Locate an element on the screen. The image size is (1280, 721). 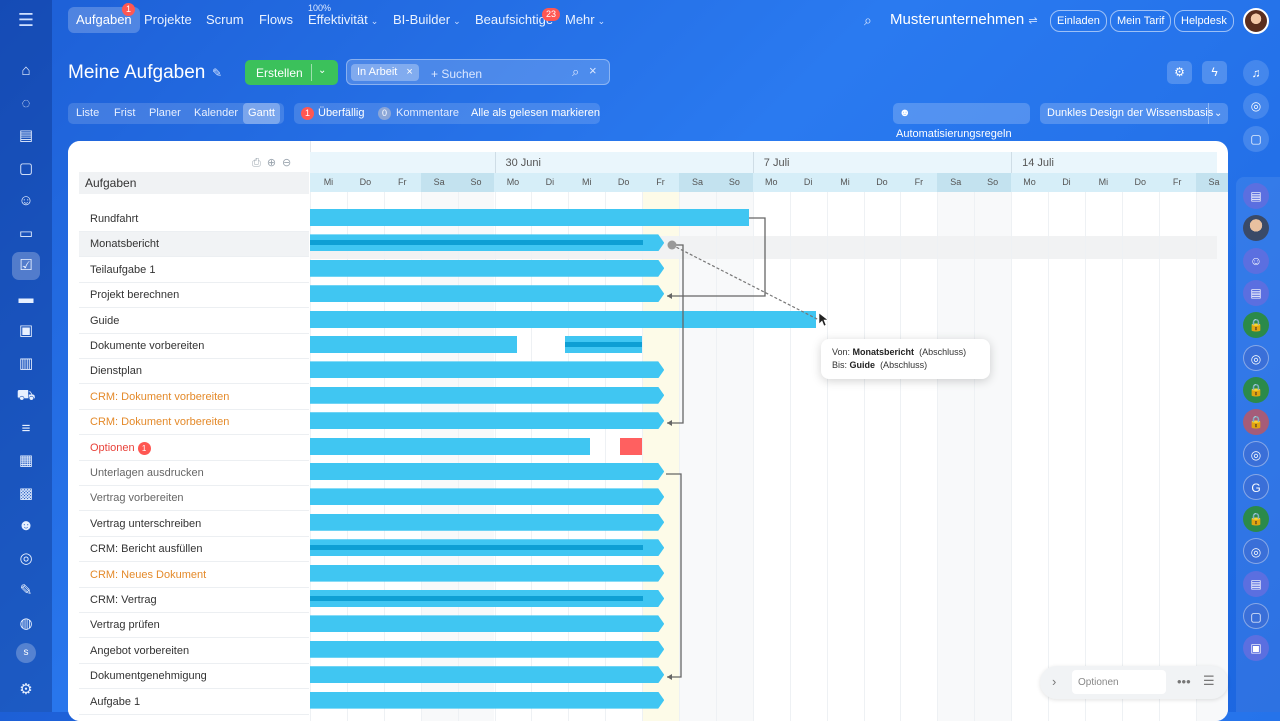
chat-avatar-icon: G is located at coordinates (1256, 486).